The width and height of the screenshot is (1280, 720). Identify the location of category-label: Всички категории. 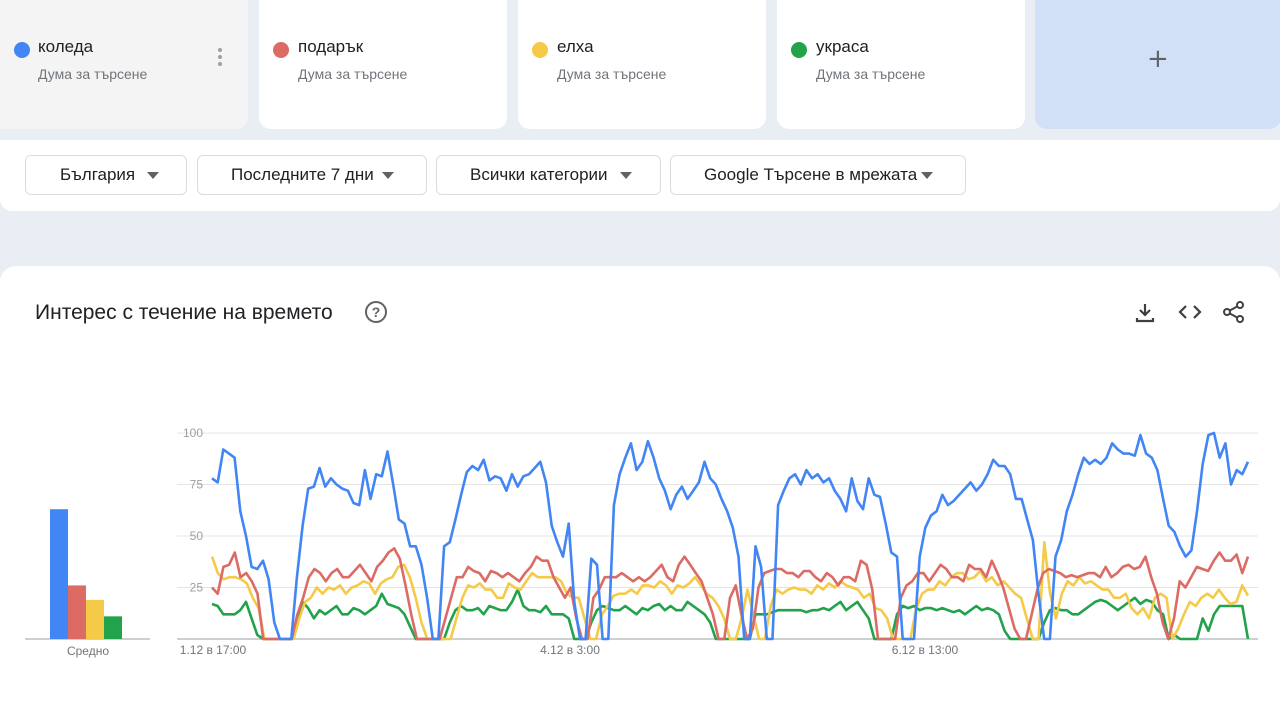
(539, 174).